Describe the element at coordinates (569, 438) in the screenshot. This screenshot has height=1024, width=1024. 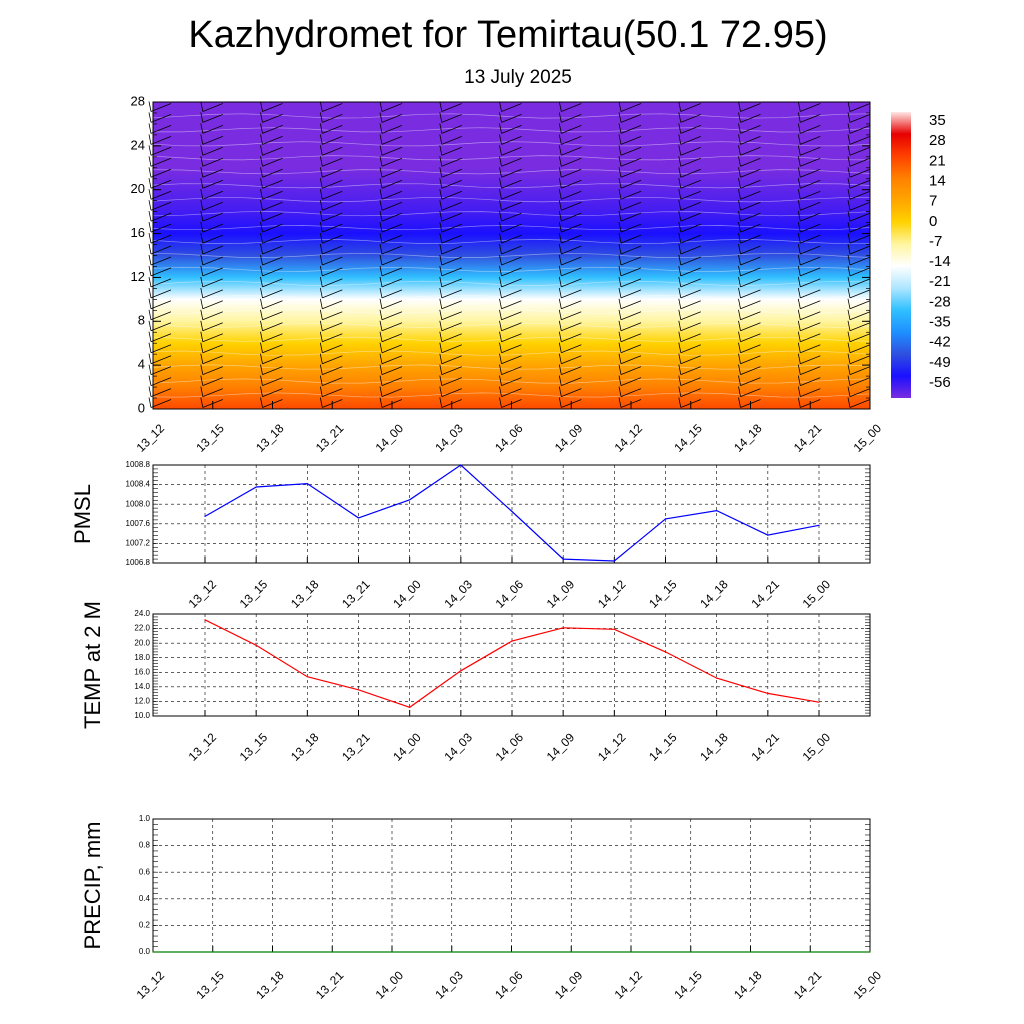
I see `x-tick-label: 14_09` at that location.